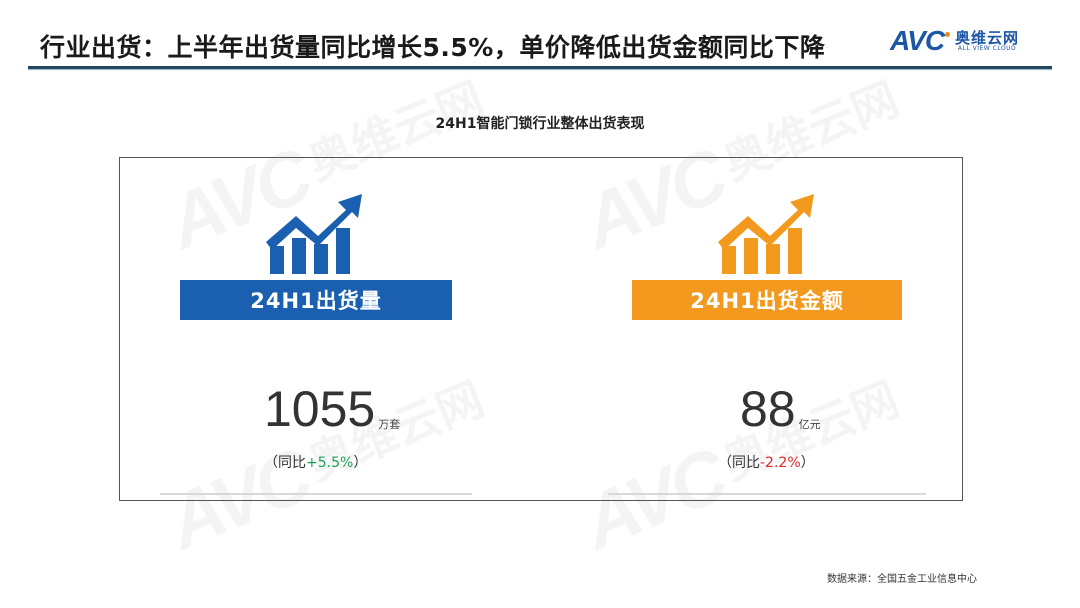 Image resolution: width=1080 pixels, height=608 pixels. Describe the element at coordinates (540, 67) in the screenshot. I see `title-divider` at that location.